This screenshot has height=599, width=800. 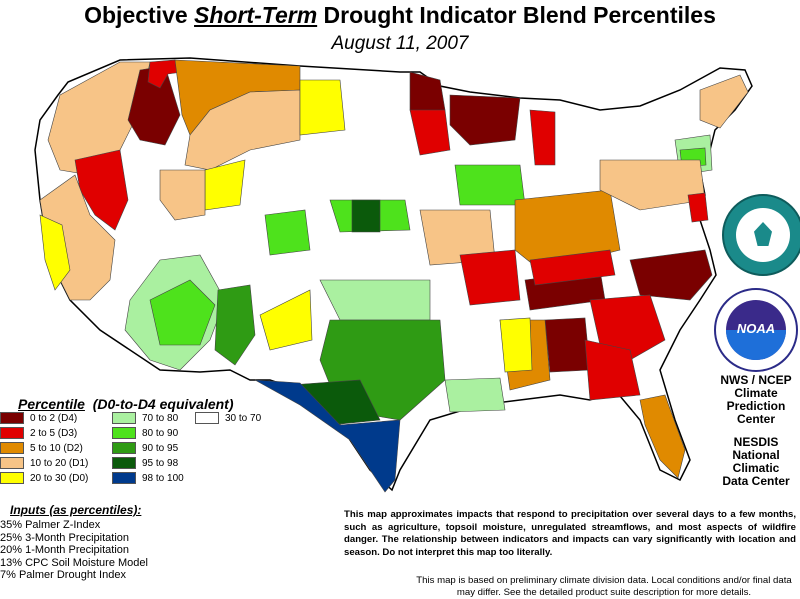 I want to click on region-newmexico-w90, so click(x=235, y=325).